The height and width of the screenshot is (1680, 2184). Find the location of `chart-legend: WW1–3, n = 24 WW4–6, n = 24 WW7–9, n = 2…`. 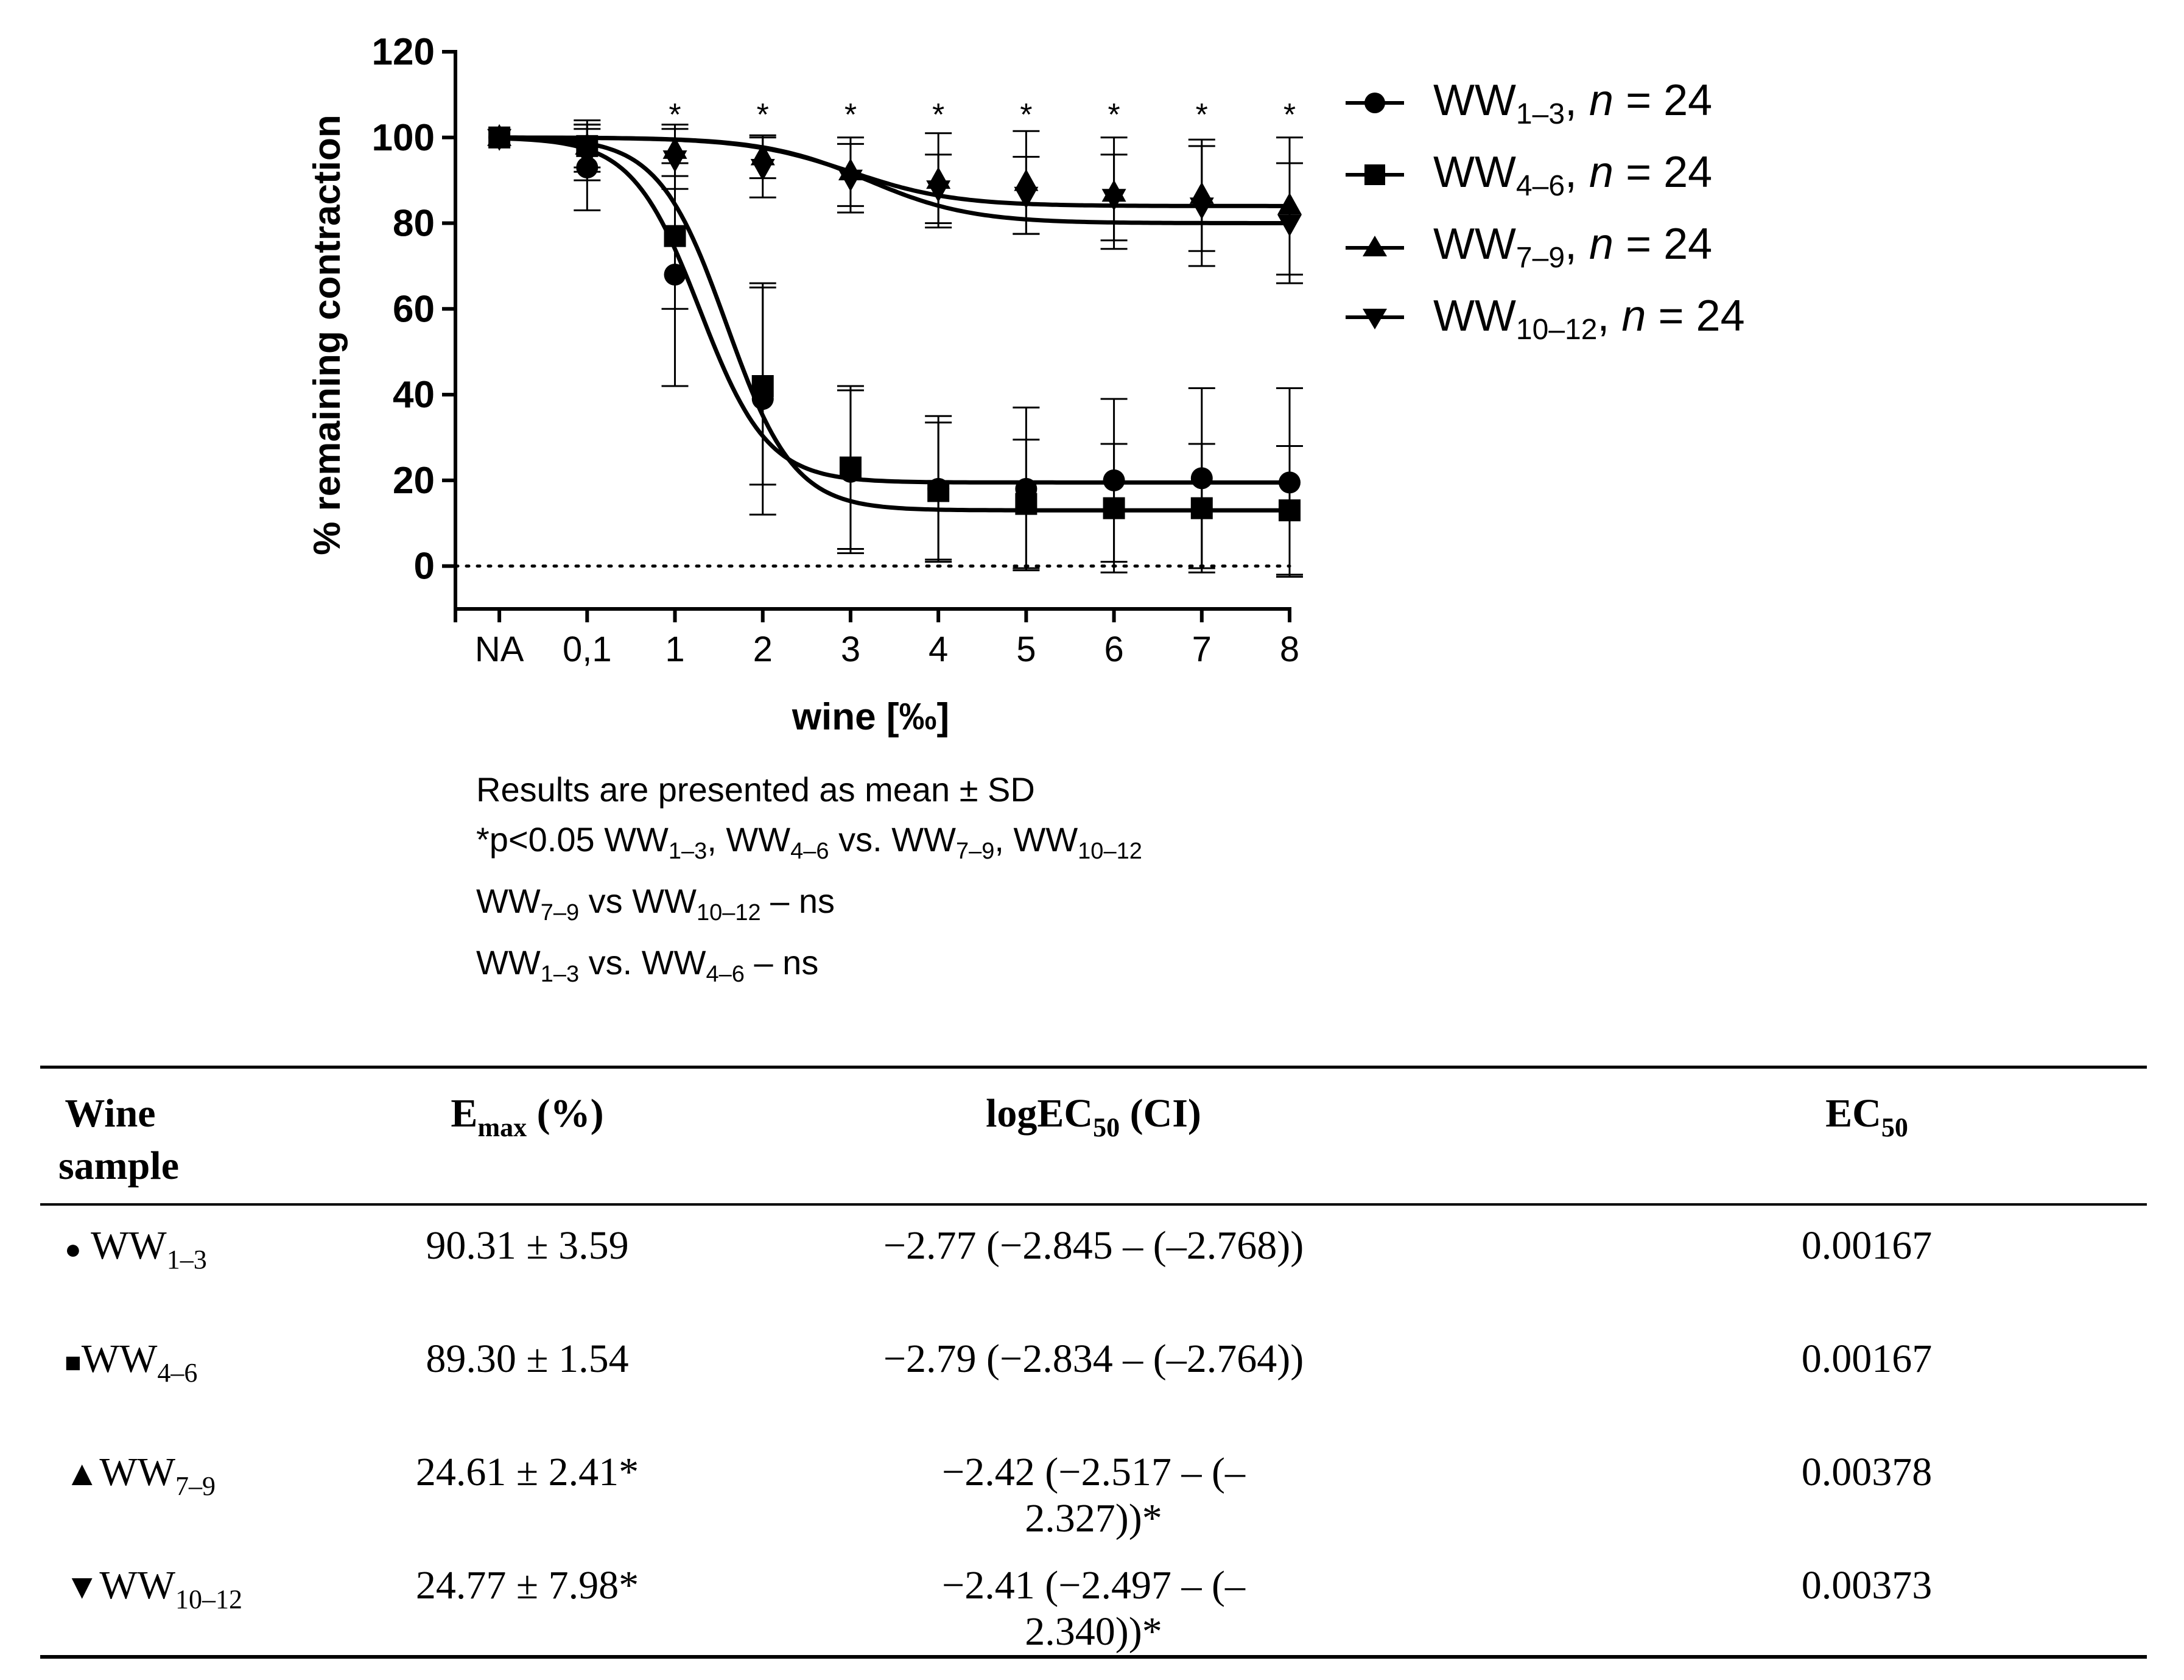

chart-legend: WW1–3, n = 24 WW4–6, n = 24 WW7–9, n = 2… is located at coordinates (1545, 210).